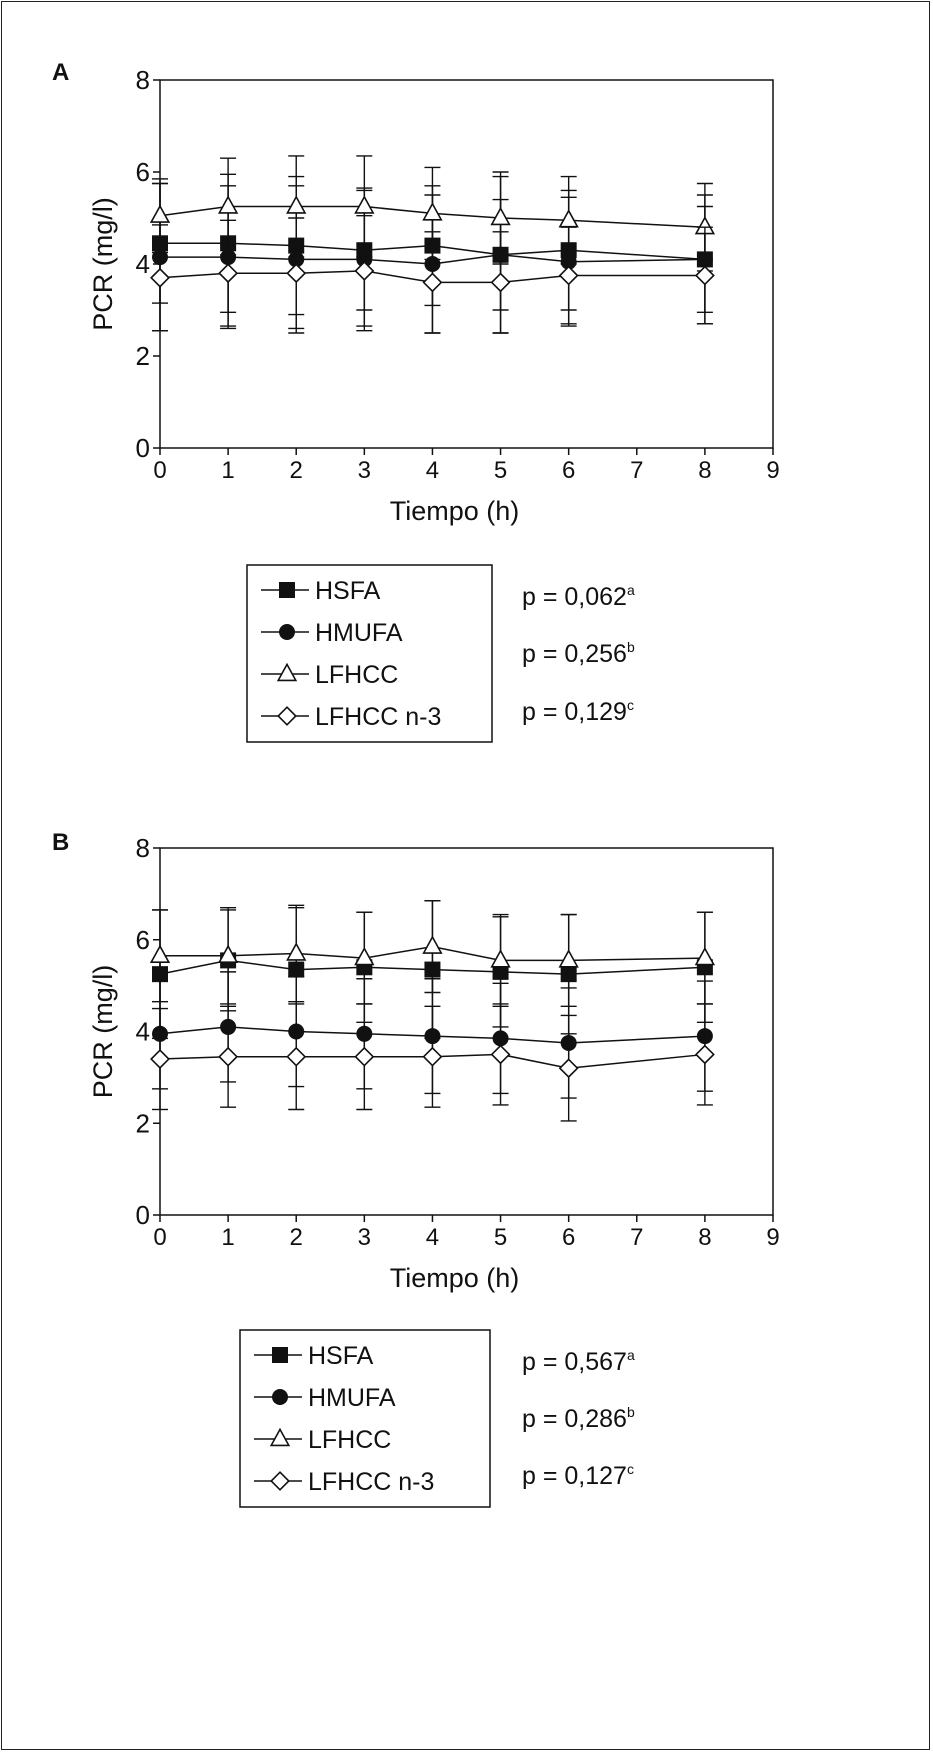 The height and width of the screenshot is (1753, 933). I want to click on p-value-superscript: c, so click(630, 1469).